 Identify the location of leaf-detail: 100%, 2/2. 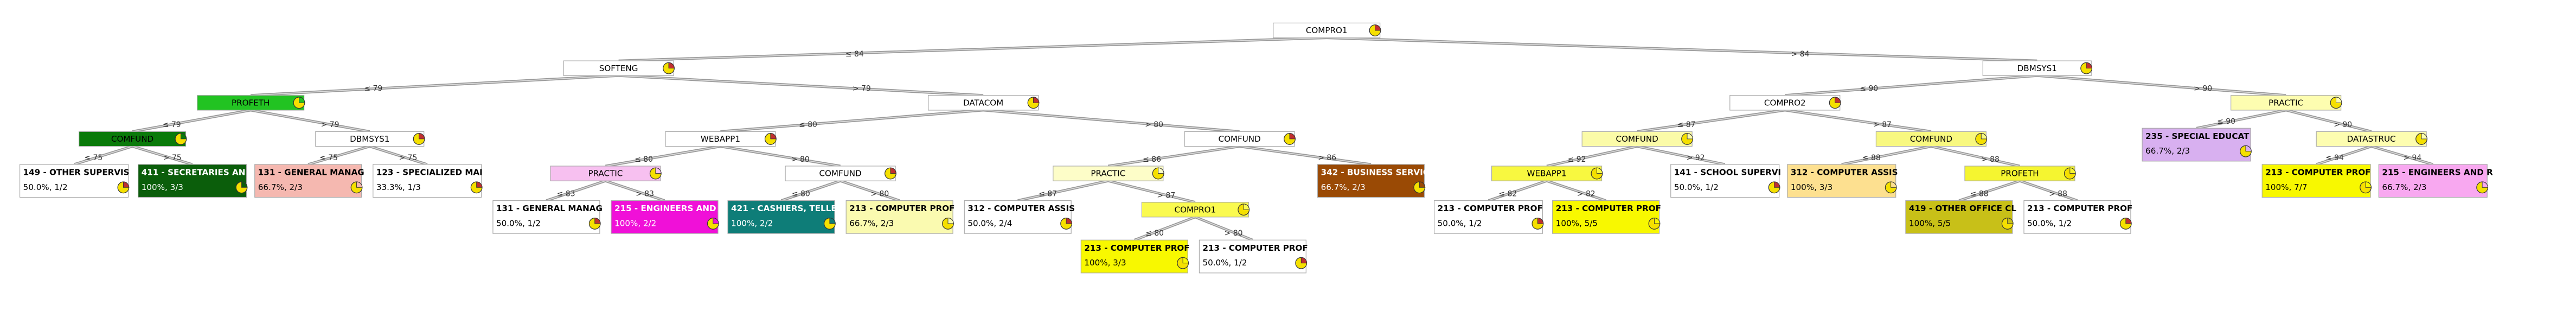
(752, 223).